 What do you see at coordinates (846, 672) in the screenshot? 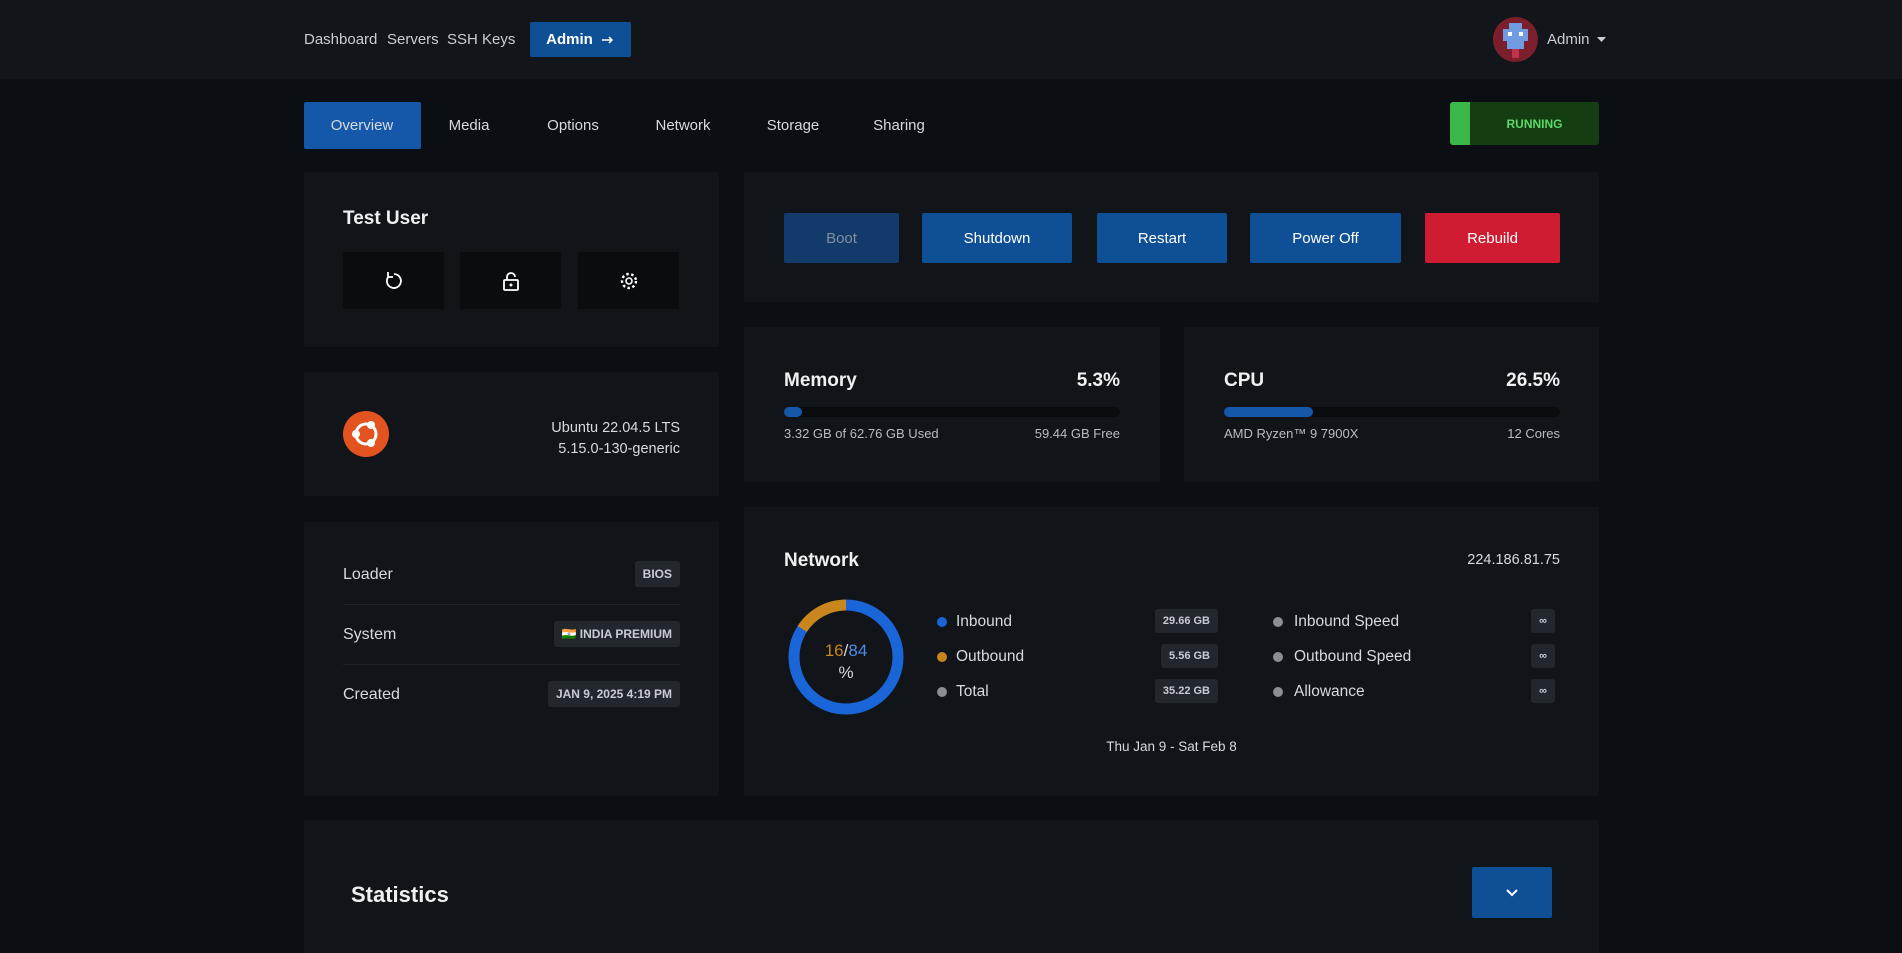
I see `unit: %` at bounding box center [846, 672].